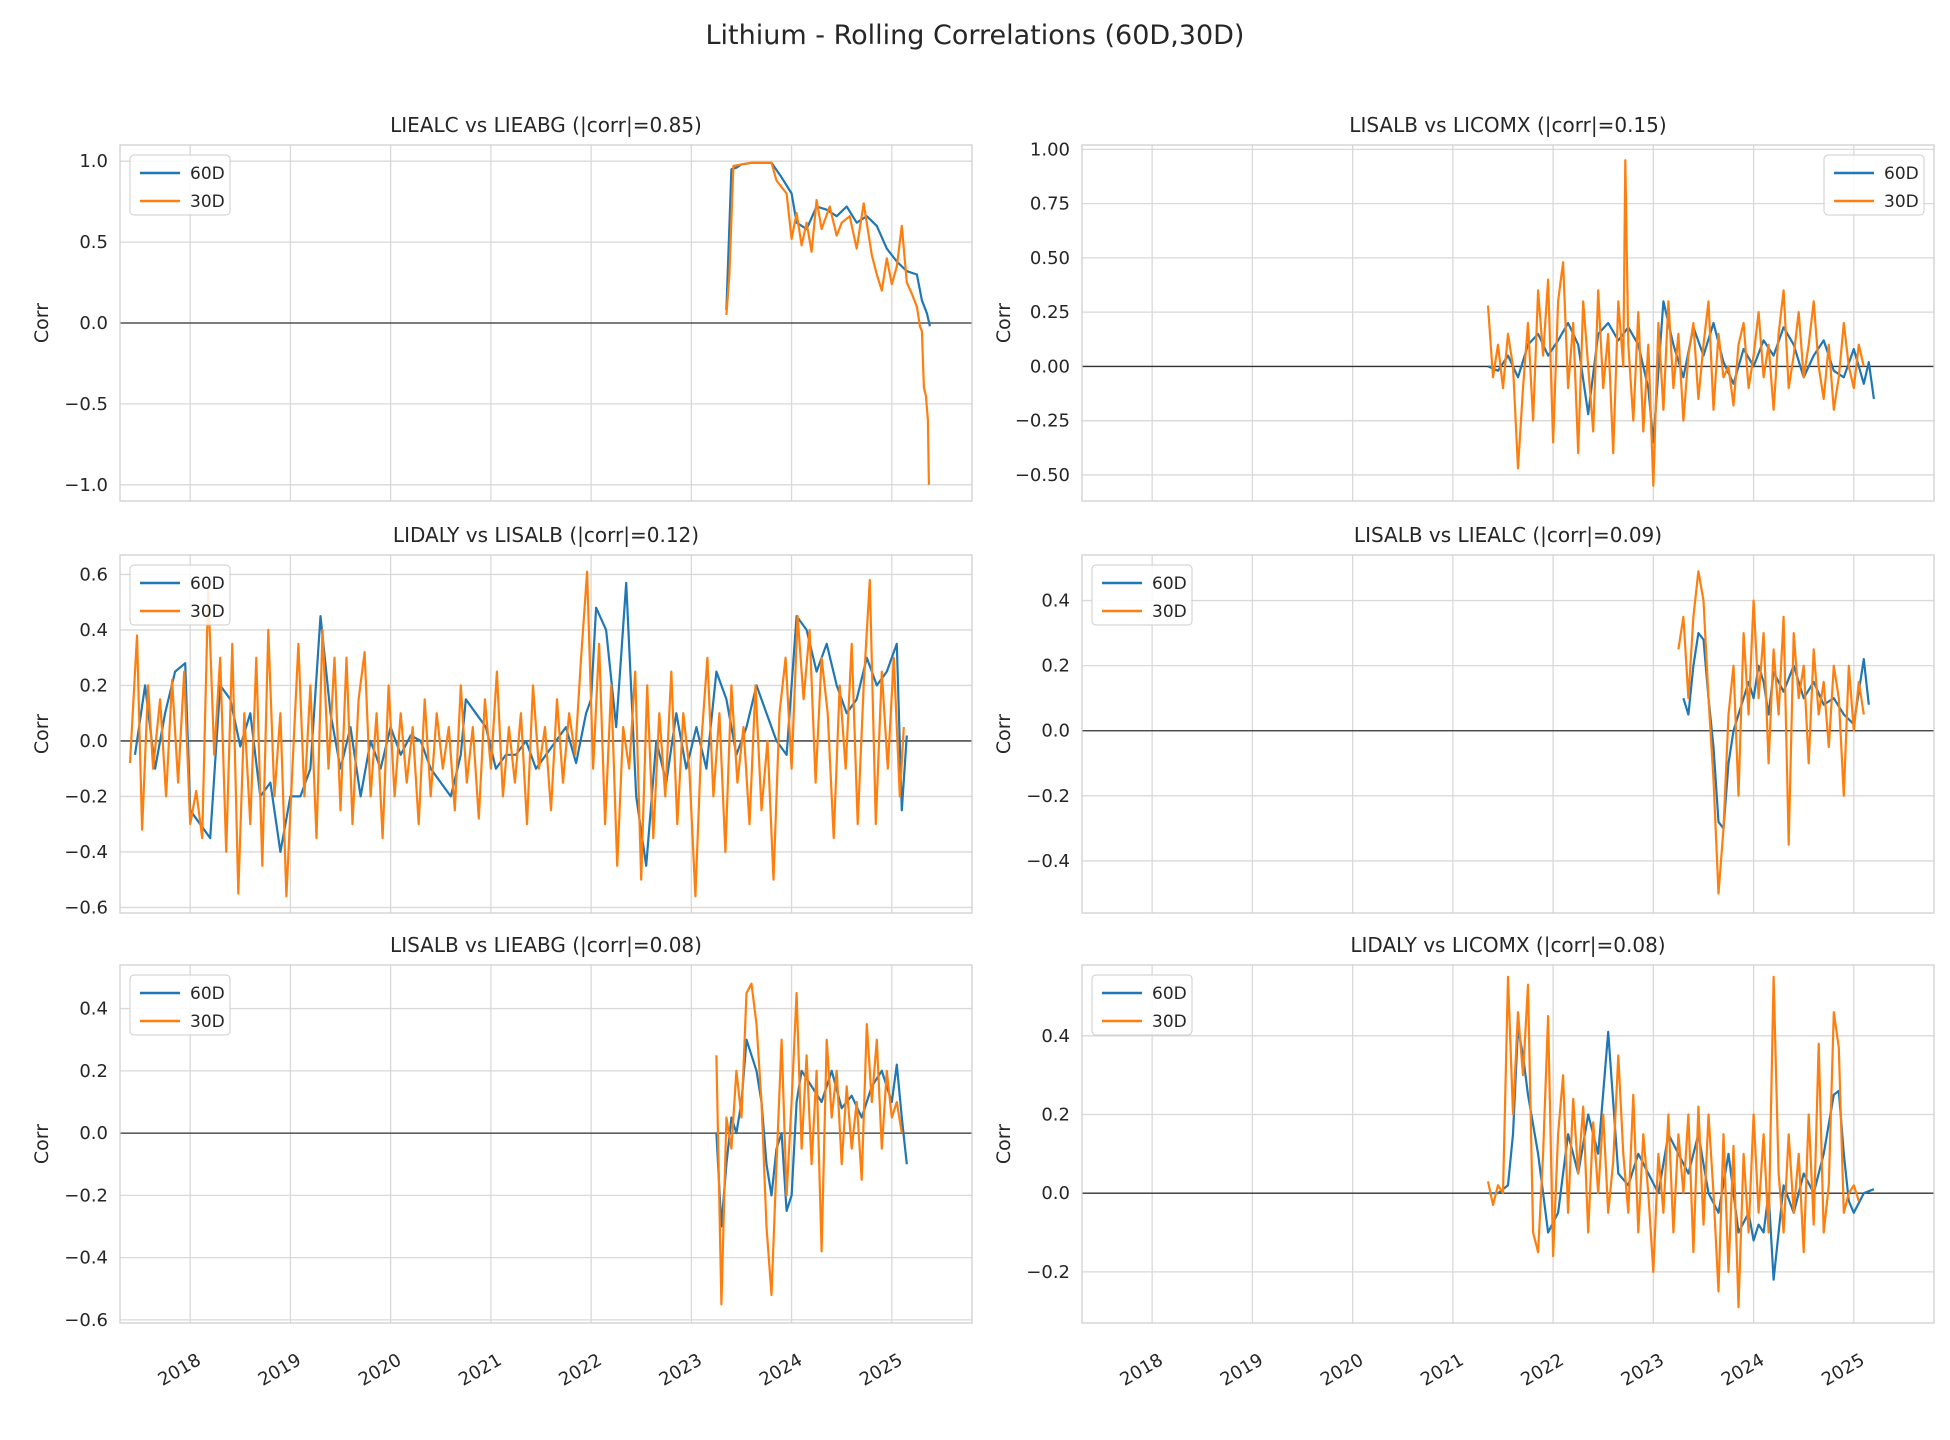  What do you see at coordinates (86, 485) in the screenshot?
I see `y-tick-label: −1.0` at bounding box center [86, 485].